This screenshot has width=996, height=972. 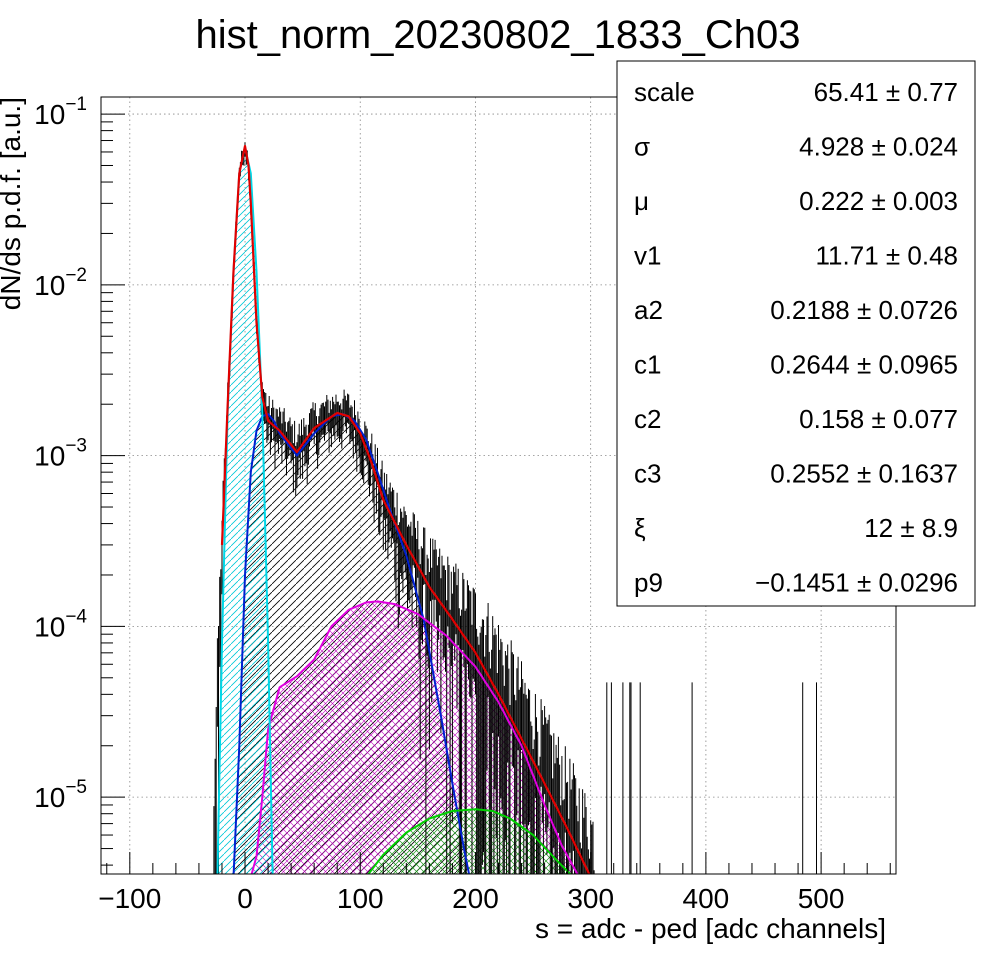 What do you see at coordinates (878, 419) in the screenshot?
I see `stat-value: 0.158 ± 0.077` at bounding box center [878, 419].